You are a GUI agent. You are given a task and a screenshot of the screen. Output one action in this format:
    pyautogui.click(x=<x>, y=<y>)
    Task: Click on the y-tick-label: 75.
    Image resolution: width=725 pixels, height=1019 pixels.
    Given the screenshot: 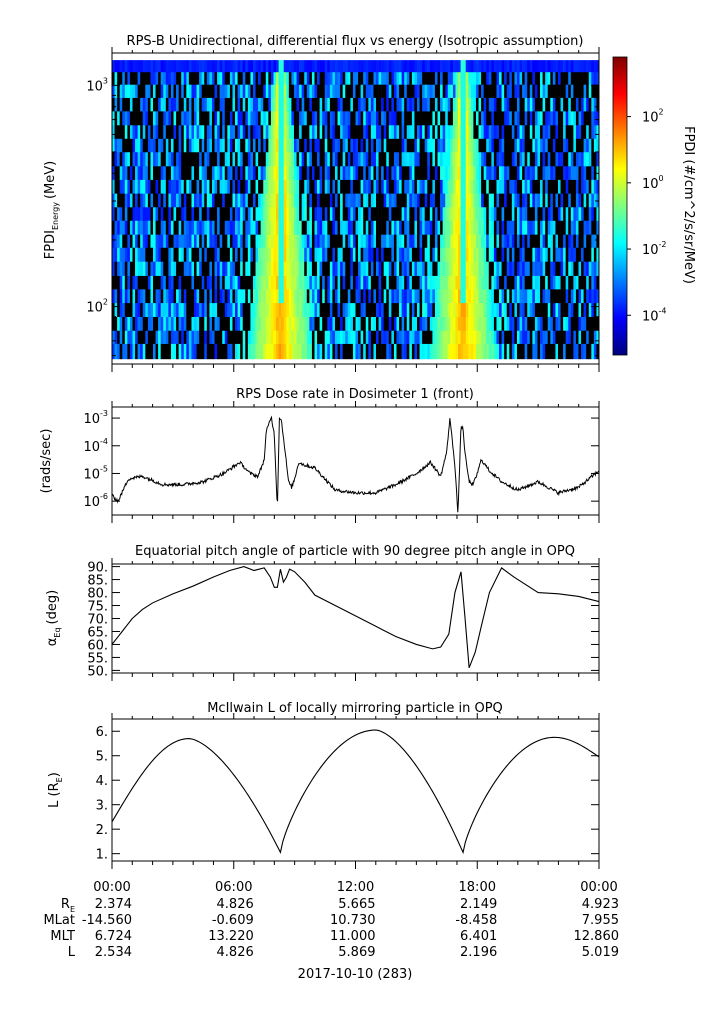 What is the action you would take?
    pyautogui.click(x=97, y=607)
    